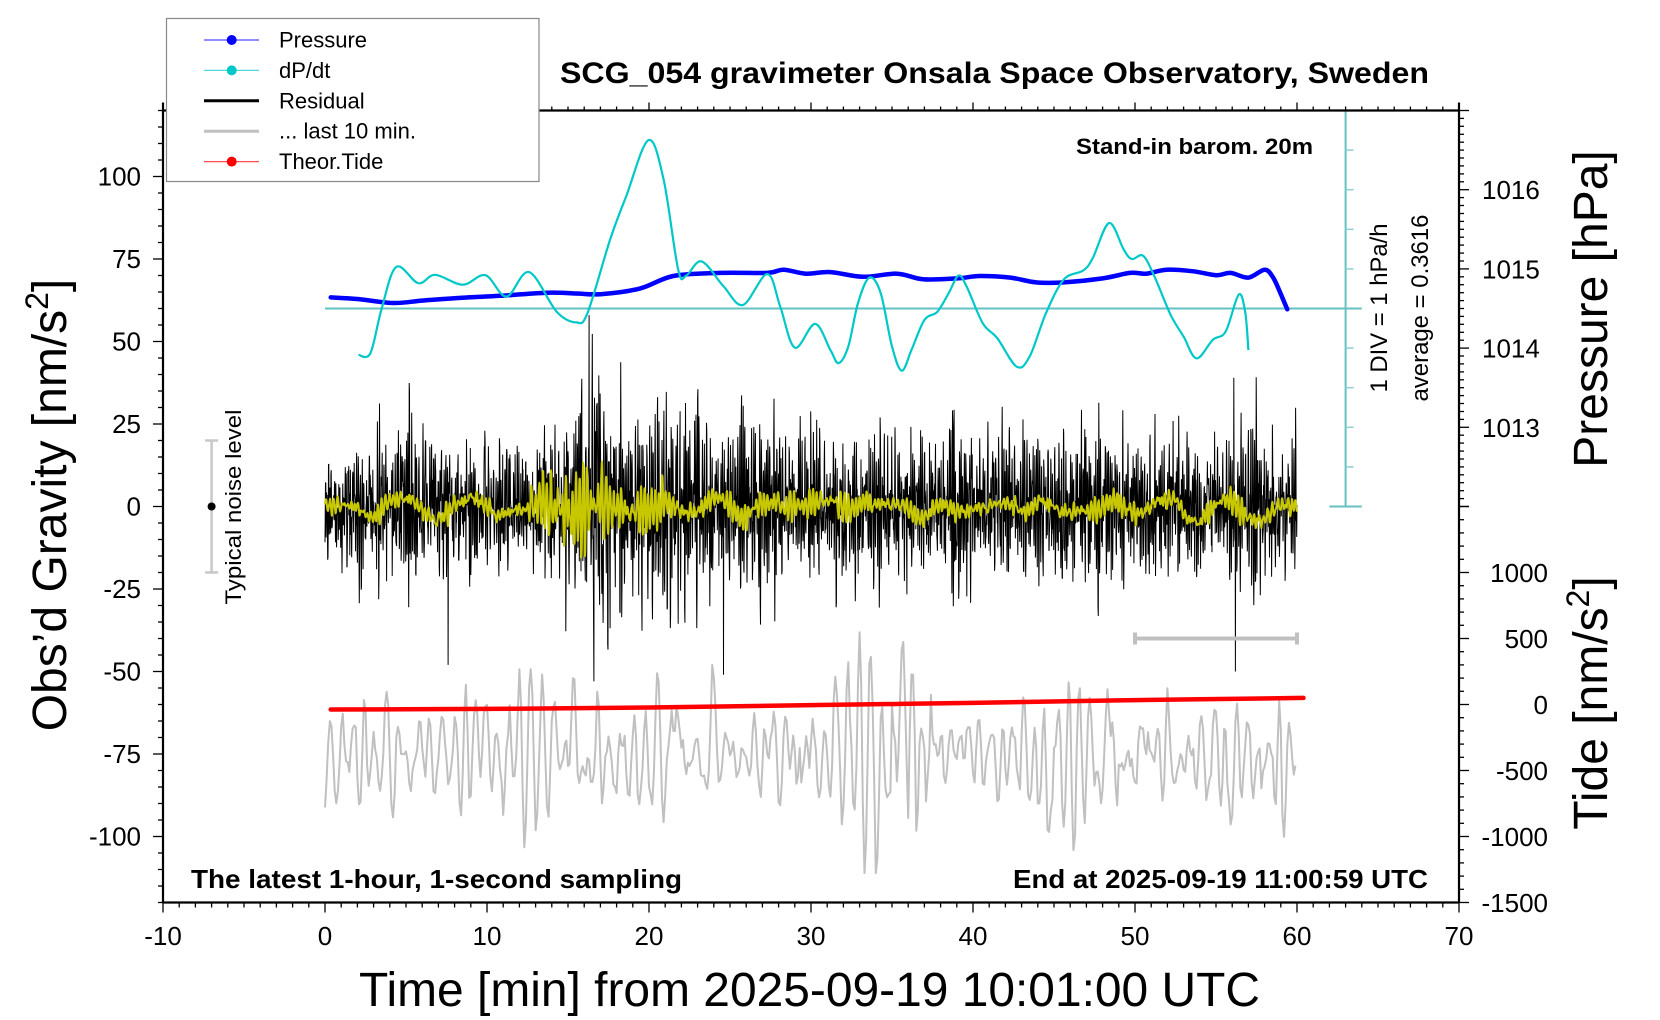 This screenshot has width=1660, height=1020. What do you see at coordinates (1459, 936) in the screenshot?
I see `x-tick-label: 70` at bounding box center [1459, 936].